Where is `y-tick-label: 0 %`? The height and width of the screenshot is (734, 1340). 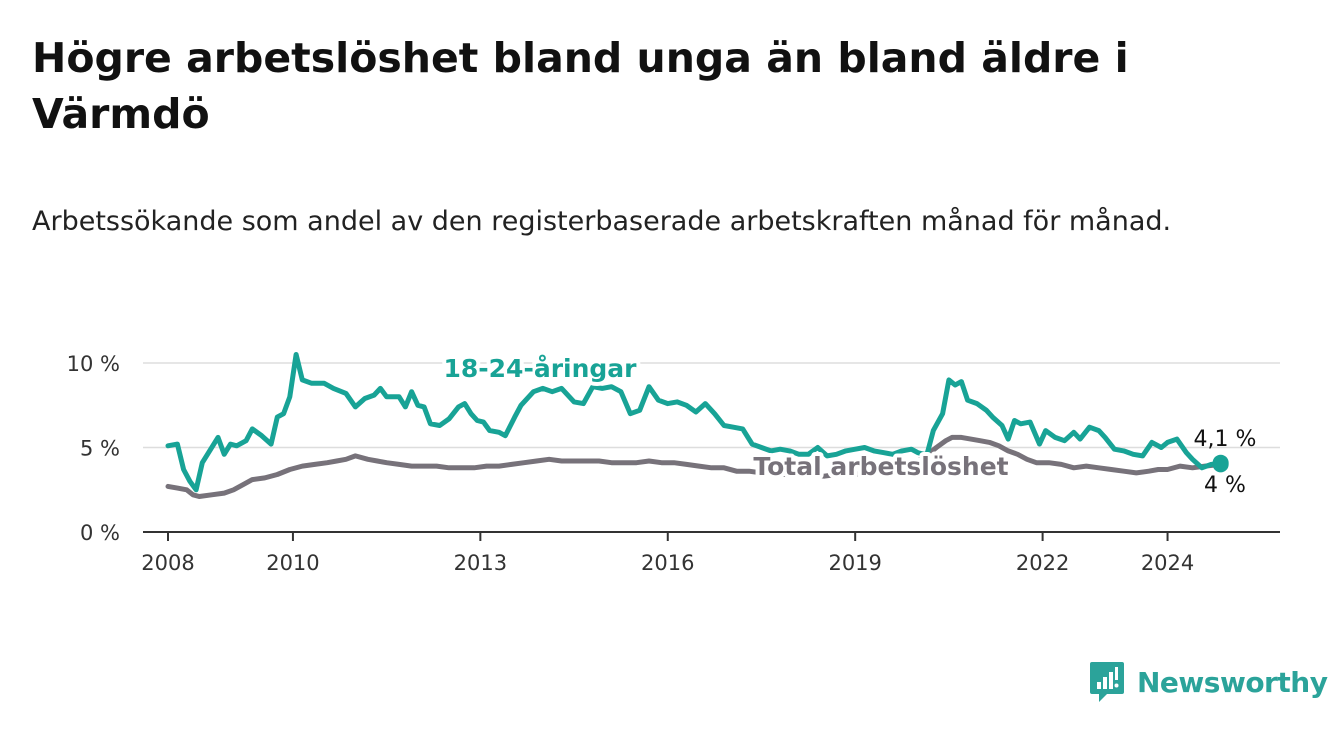 y-tick-label: 0 % is located at coordinates (100, 533).